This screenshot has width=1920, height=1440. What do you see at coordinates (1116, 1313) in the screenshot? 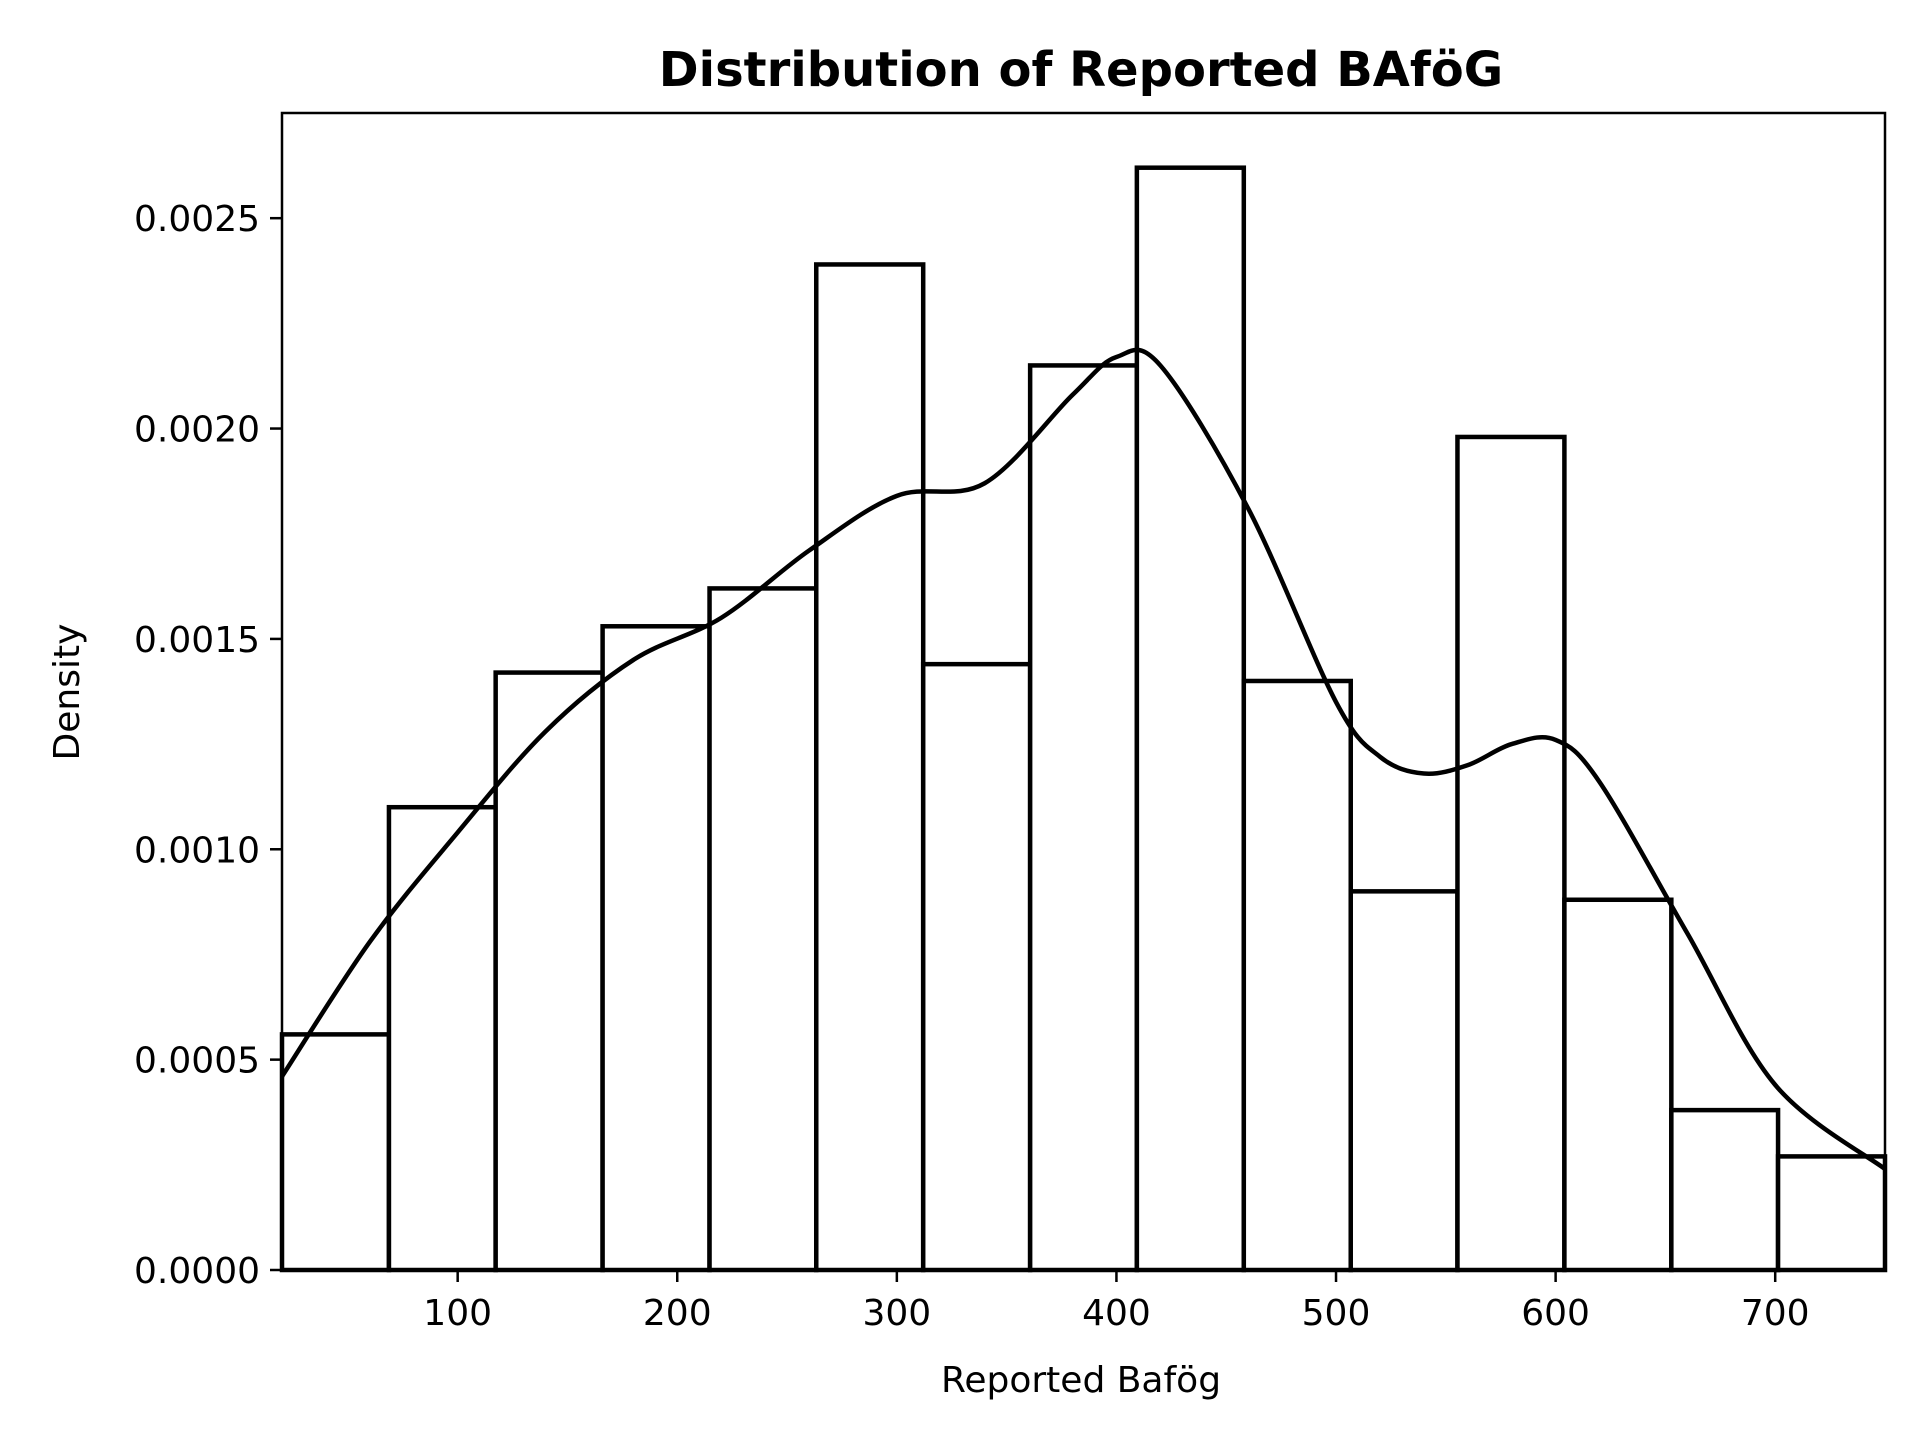
I see `x-tick-label: 400` at bounding box center [1116, 1313].